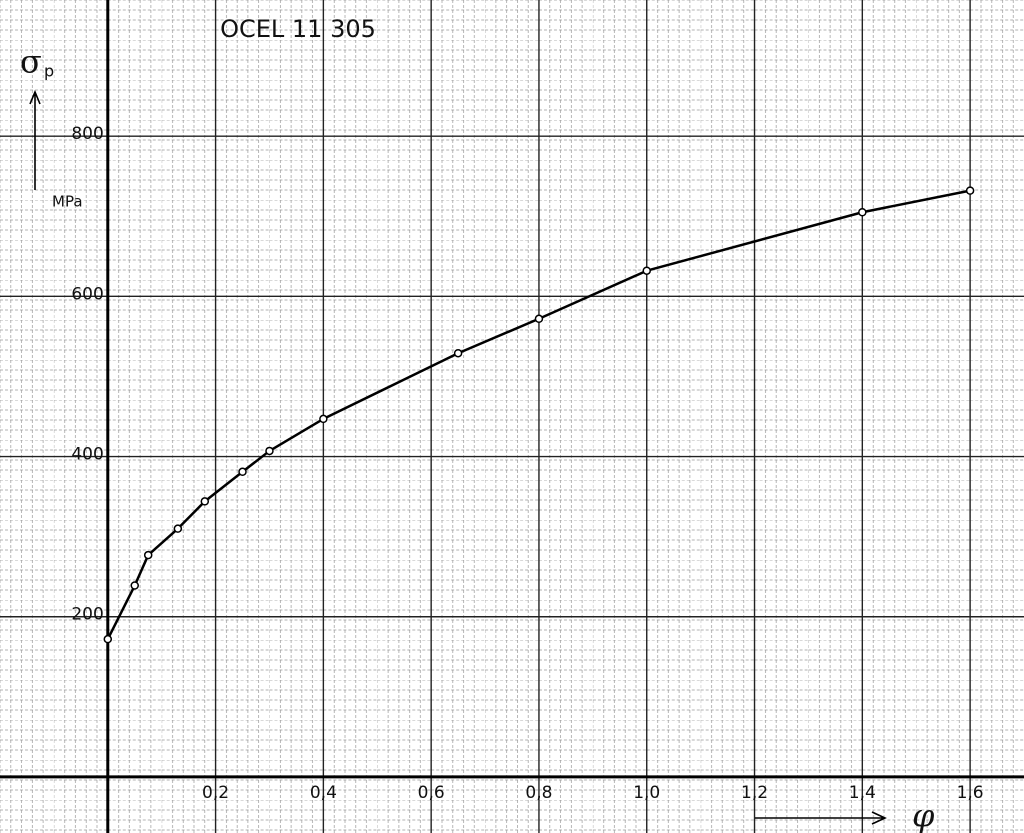 This screenshot has width=1024, height=833. Describe the element at coordinates (215, 793) in the screenshot. I see `x-tick-label: 0,2` at that location.